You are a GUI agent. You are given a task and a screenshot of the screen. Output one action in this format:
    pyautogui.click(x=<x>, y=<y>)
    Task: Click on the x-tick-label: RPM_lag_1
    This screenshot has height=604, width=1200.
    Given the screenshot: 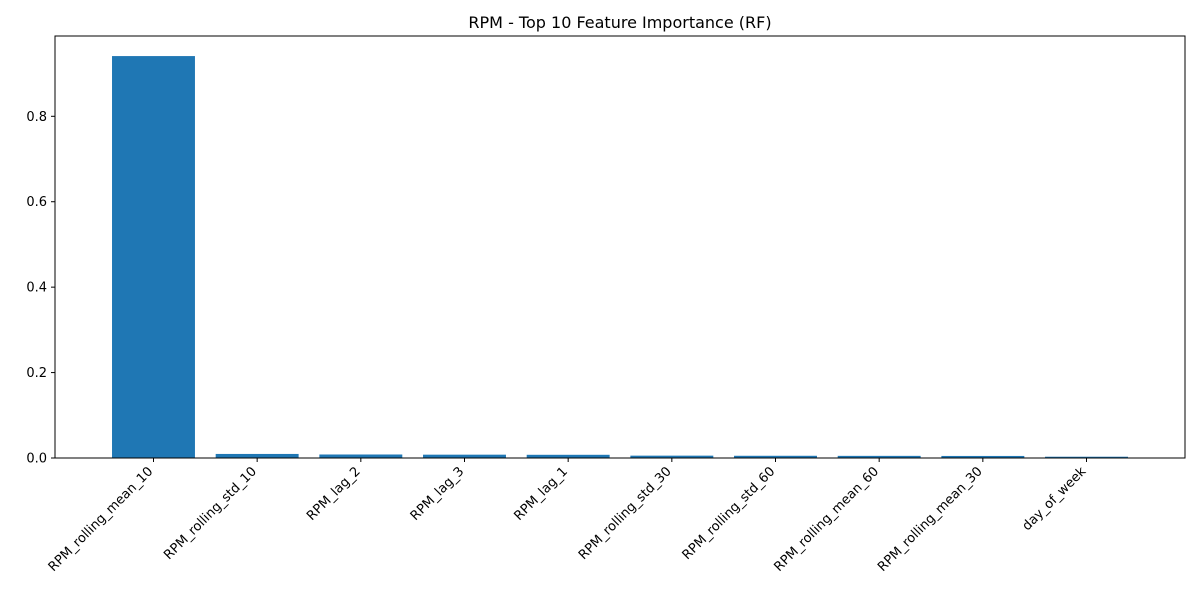 What is the action you would take?
    pyautogui.click(x=541, y=494)
    